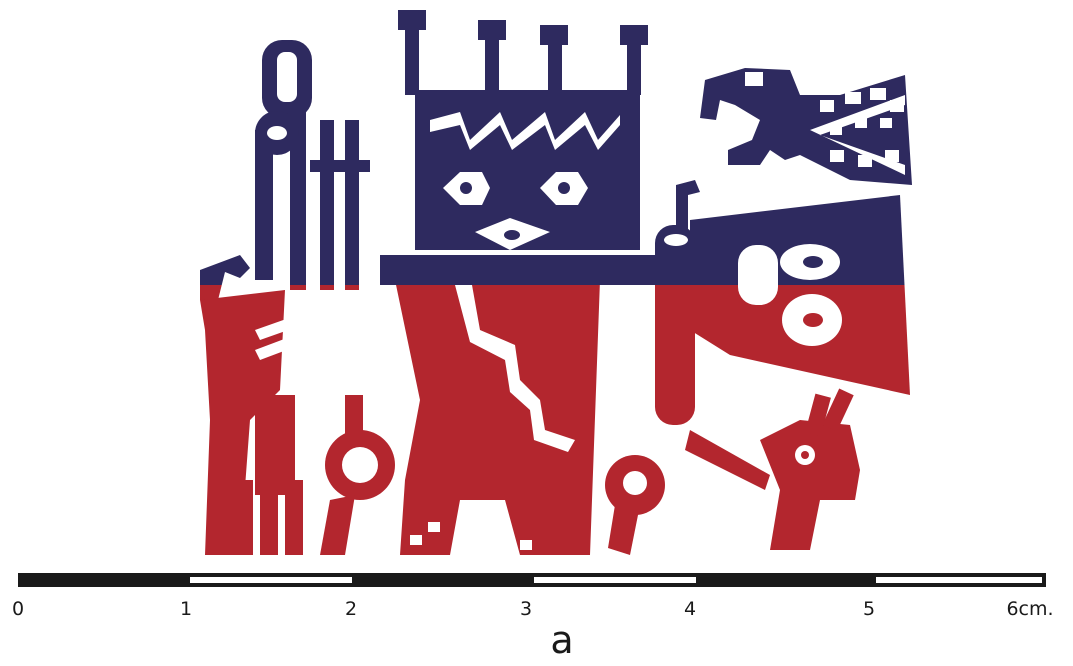  I want to click on scale-tick-1: 1, so click(186, 609).